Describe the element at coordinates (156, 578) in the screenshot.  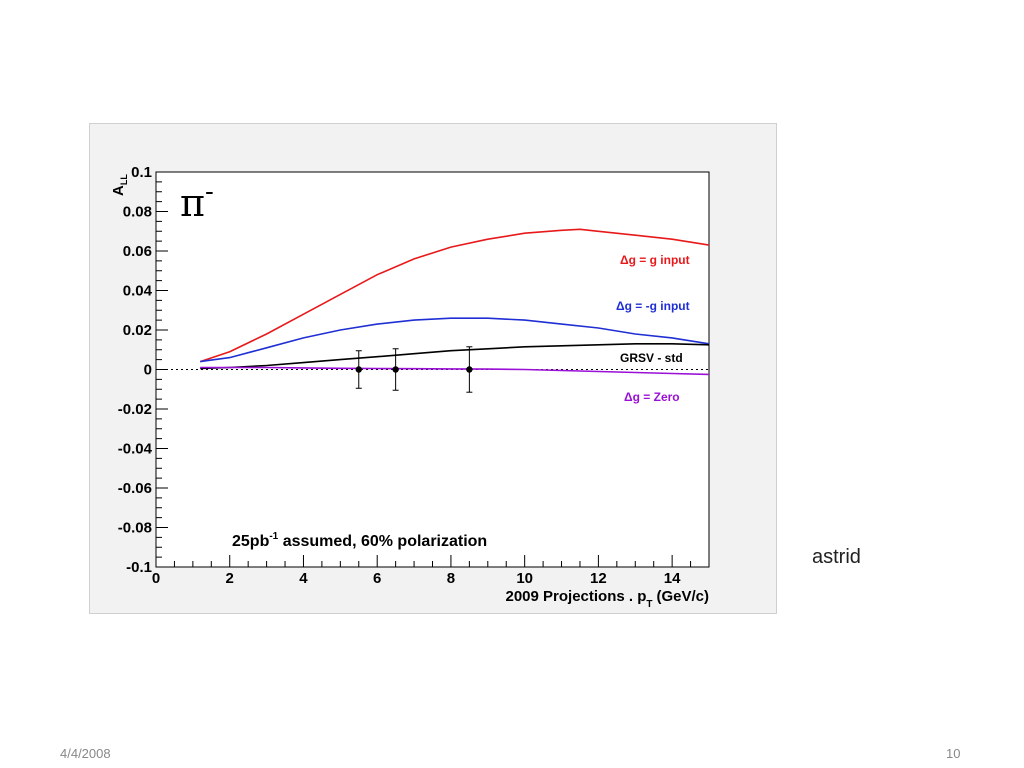
I see `x-tick-label: 0` at that location.